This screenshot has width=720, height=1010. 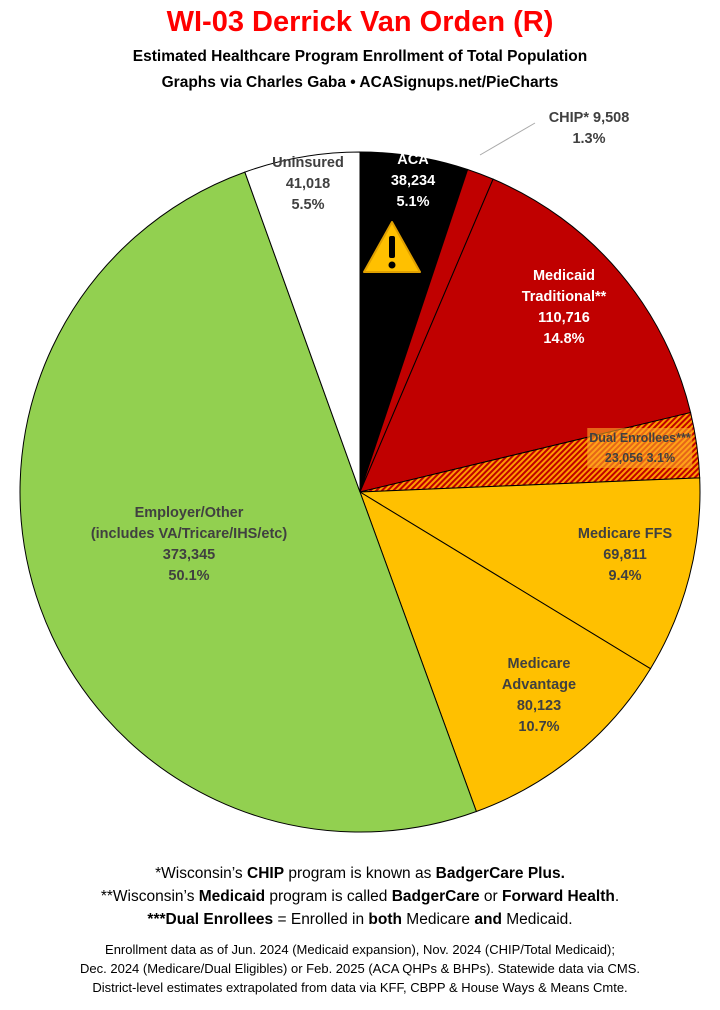 What do you see at coordinates (302, 322) in the screenshot?
I see `pie-slice-uninsured` at bounding box center [302, 322].